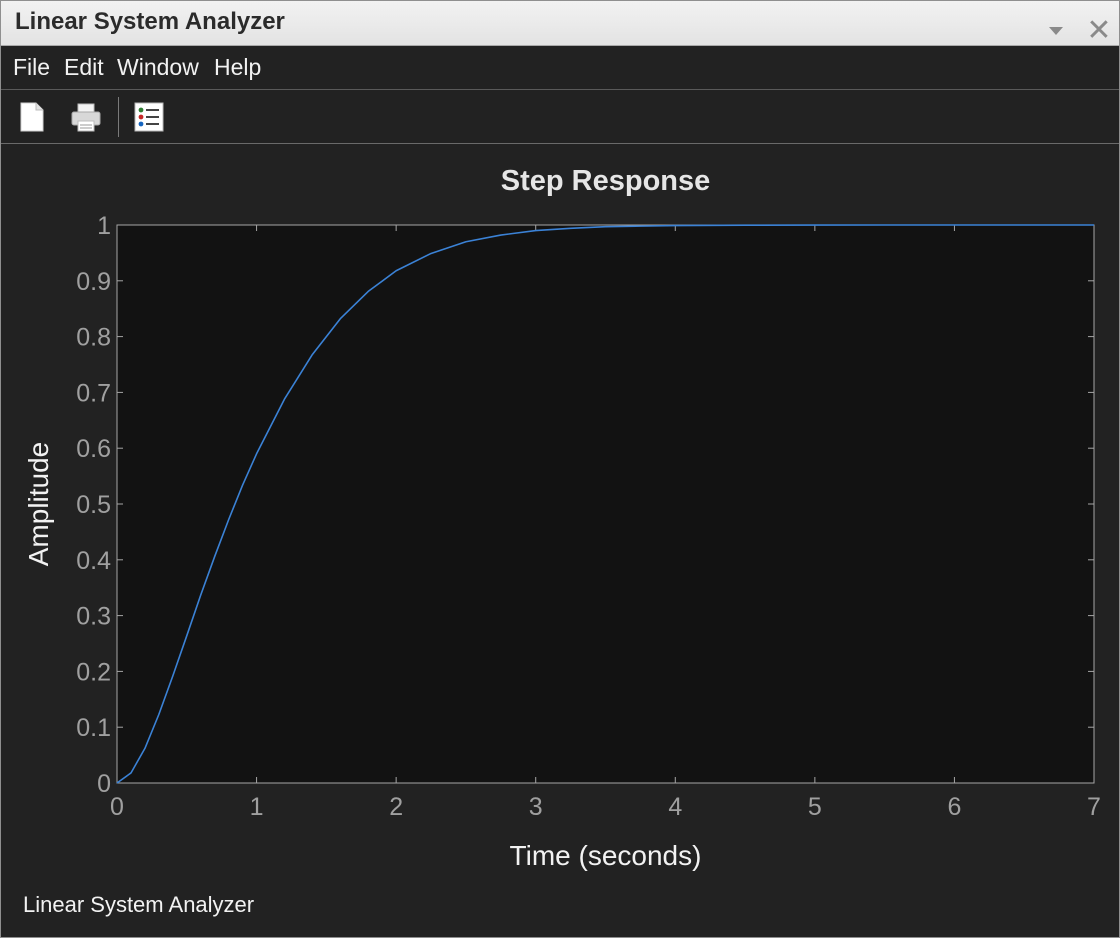 The width and height of the screenshot is (1120, 938). I want to click on x-tick-label: 2, so click(396, 807).